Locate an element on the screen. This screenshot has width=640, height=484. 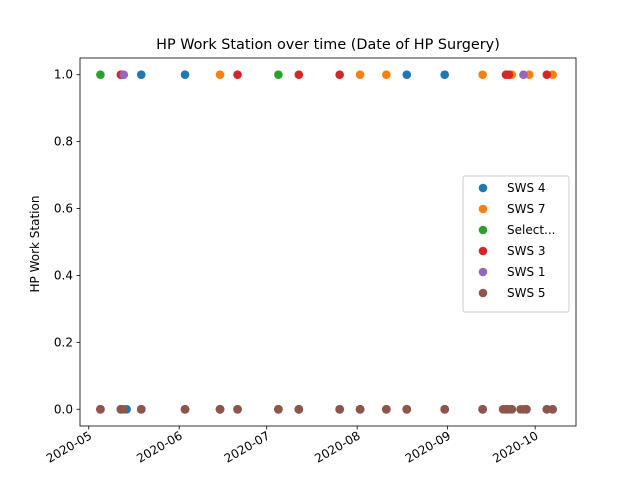
legend: SWS 4 SWS 7 Select... SWS 3 SWS 1 SWS 5 is located at coordinates (516, 244).